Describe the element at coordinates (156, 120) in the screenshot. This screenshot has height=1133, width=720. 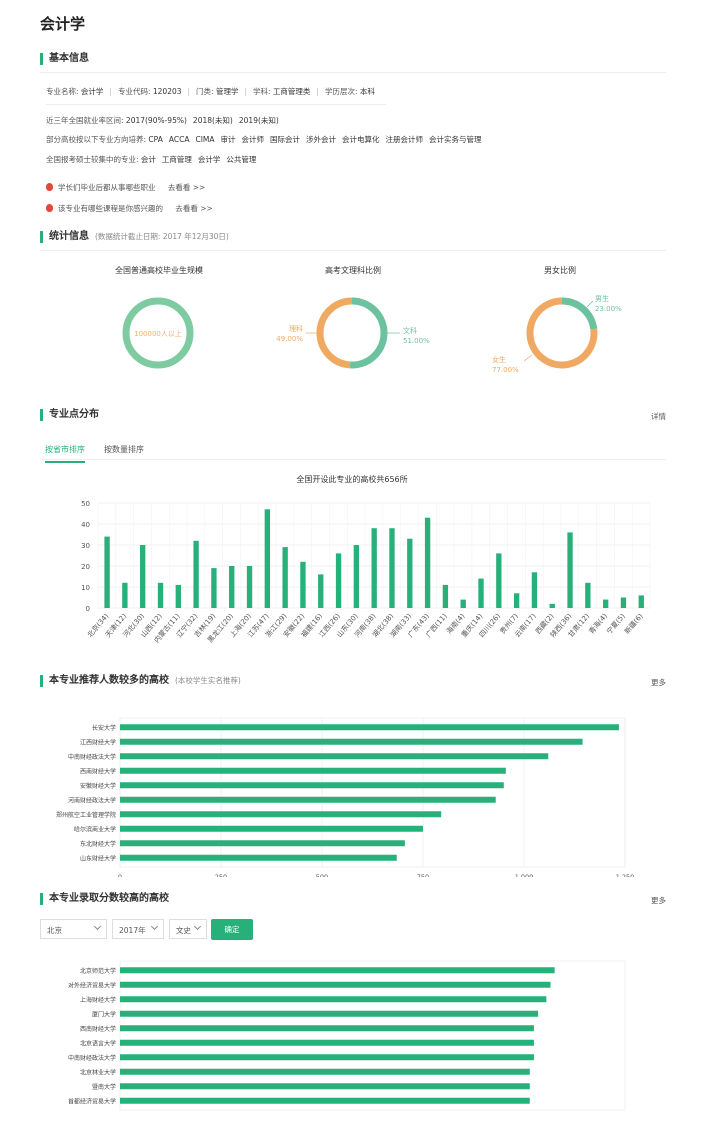
I see `employment-value: 2017(90%-95%)` at that location.